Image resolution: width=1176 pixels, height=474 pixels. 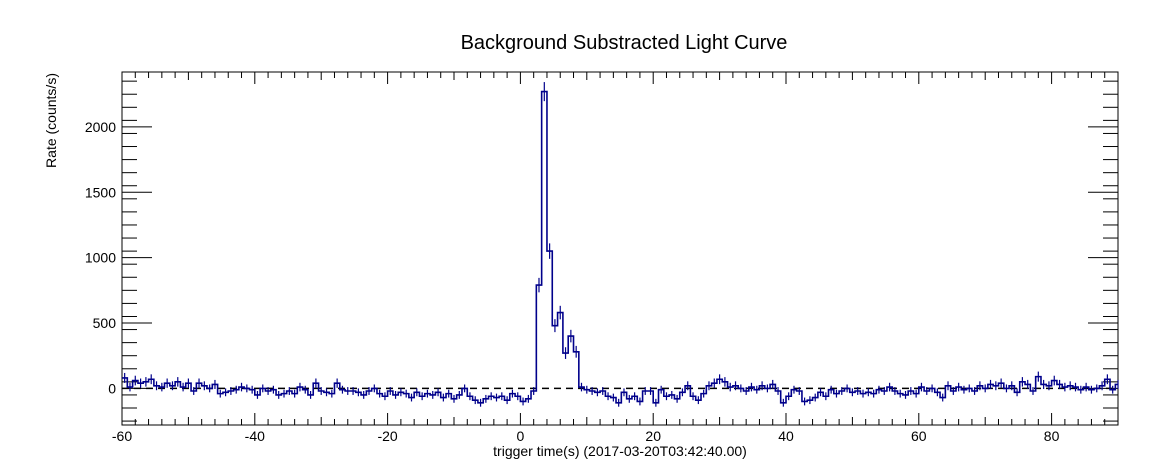 I want to click on y-tick-label: 1500, so click(x=100, y=192).